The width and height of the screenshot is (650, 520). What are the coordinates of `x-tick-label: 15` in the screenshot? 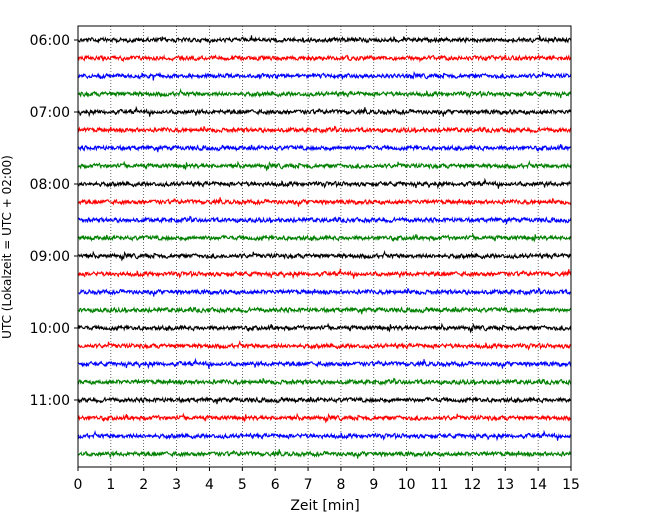 It's located at (571, 485).